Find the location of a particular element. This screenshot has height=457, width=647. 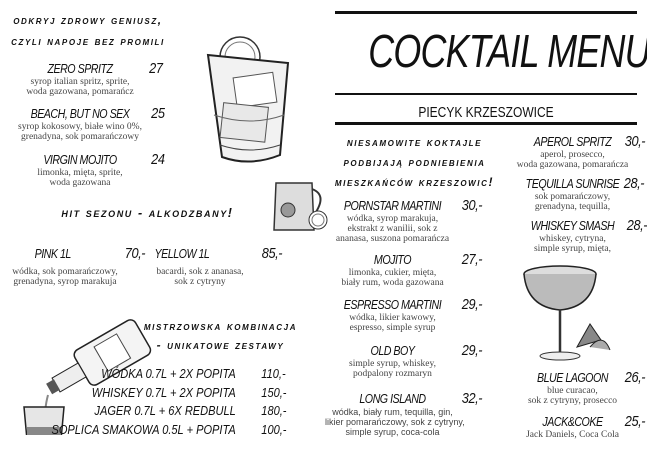

item-desc: wódka, biały rum, tequilla, gin, is located at coordinates (392, 412).